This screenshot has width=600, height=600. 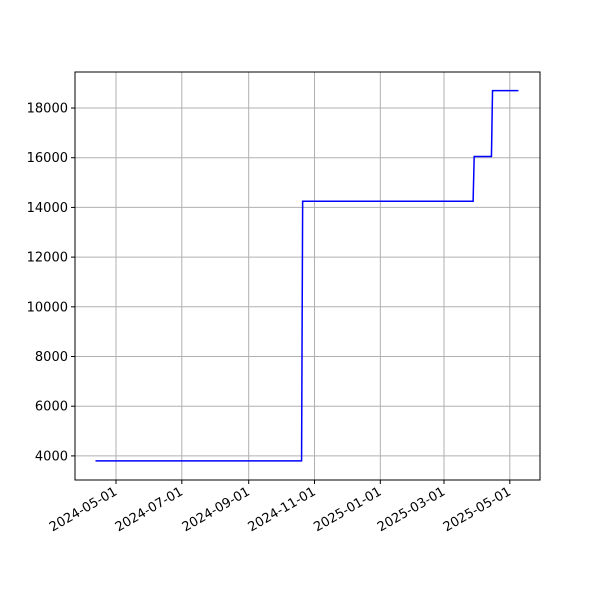 I want to click on y-tick-label: 6000, so click(x=51, y=407).